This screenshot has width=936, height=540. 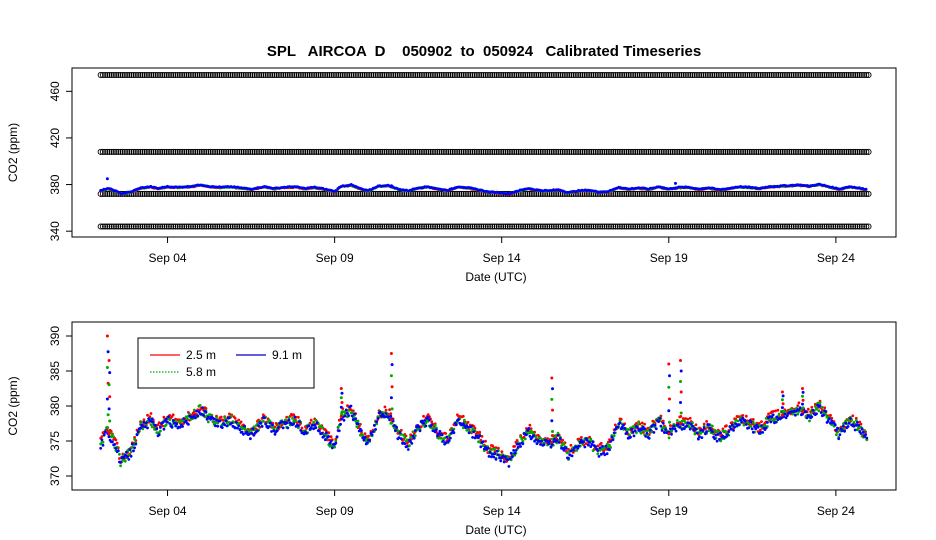 I want to click on legend-label: 5.8 m, so click(x=201, y=372).